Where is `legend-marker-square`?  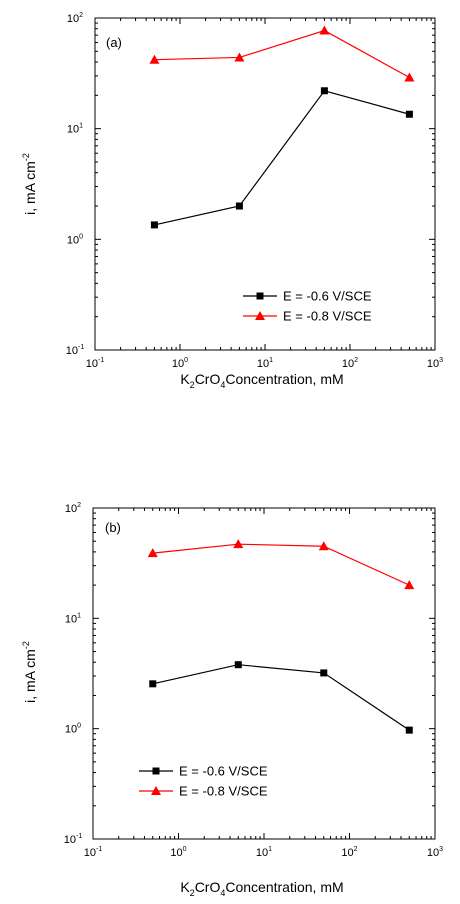 legend-marker-square is located at coordinates (260, 296).